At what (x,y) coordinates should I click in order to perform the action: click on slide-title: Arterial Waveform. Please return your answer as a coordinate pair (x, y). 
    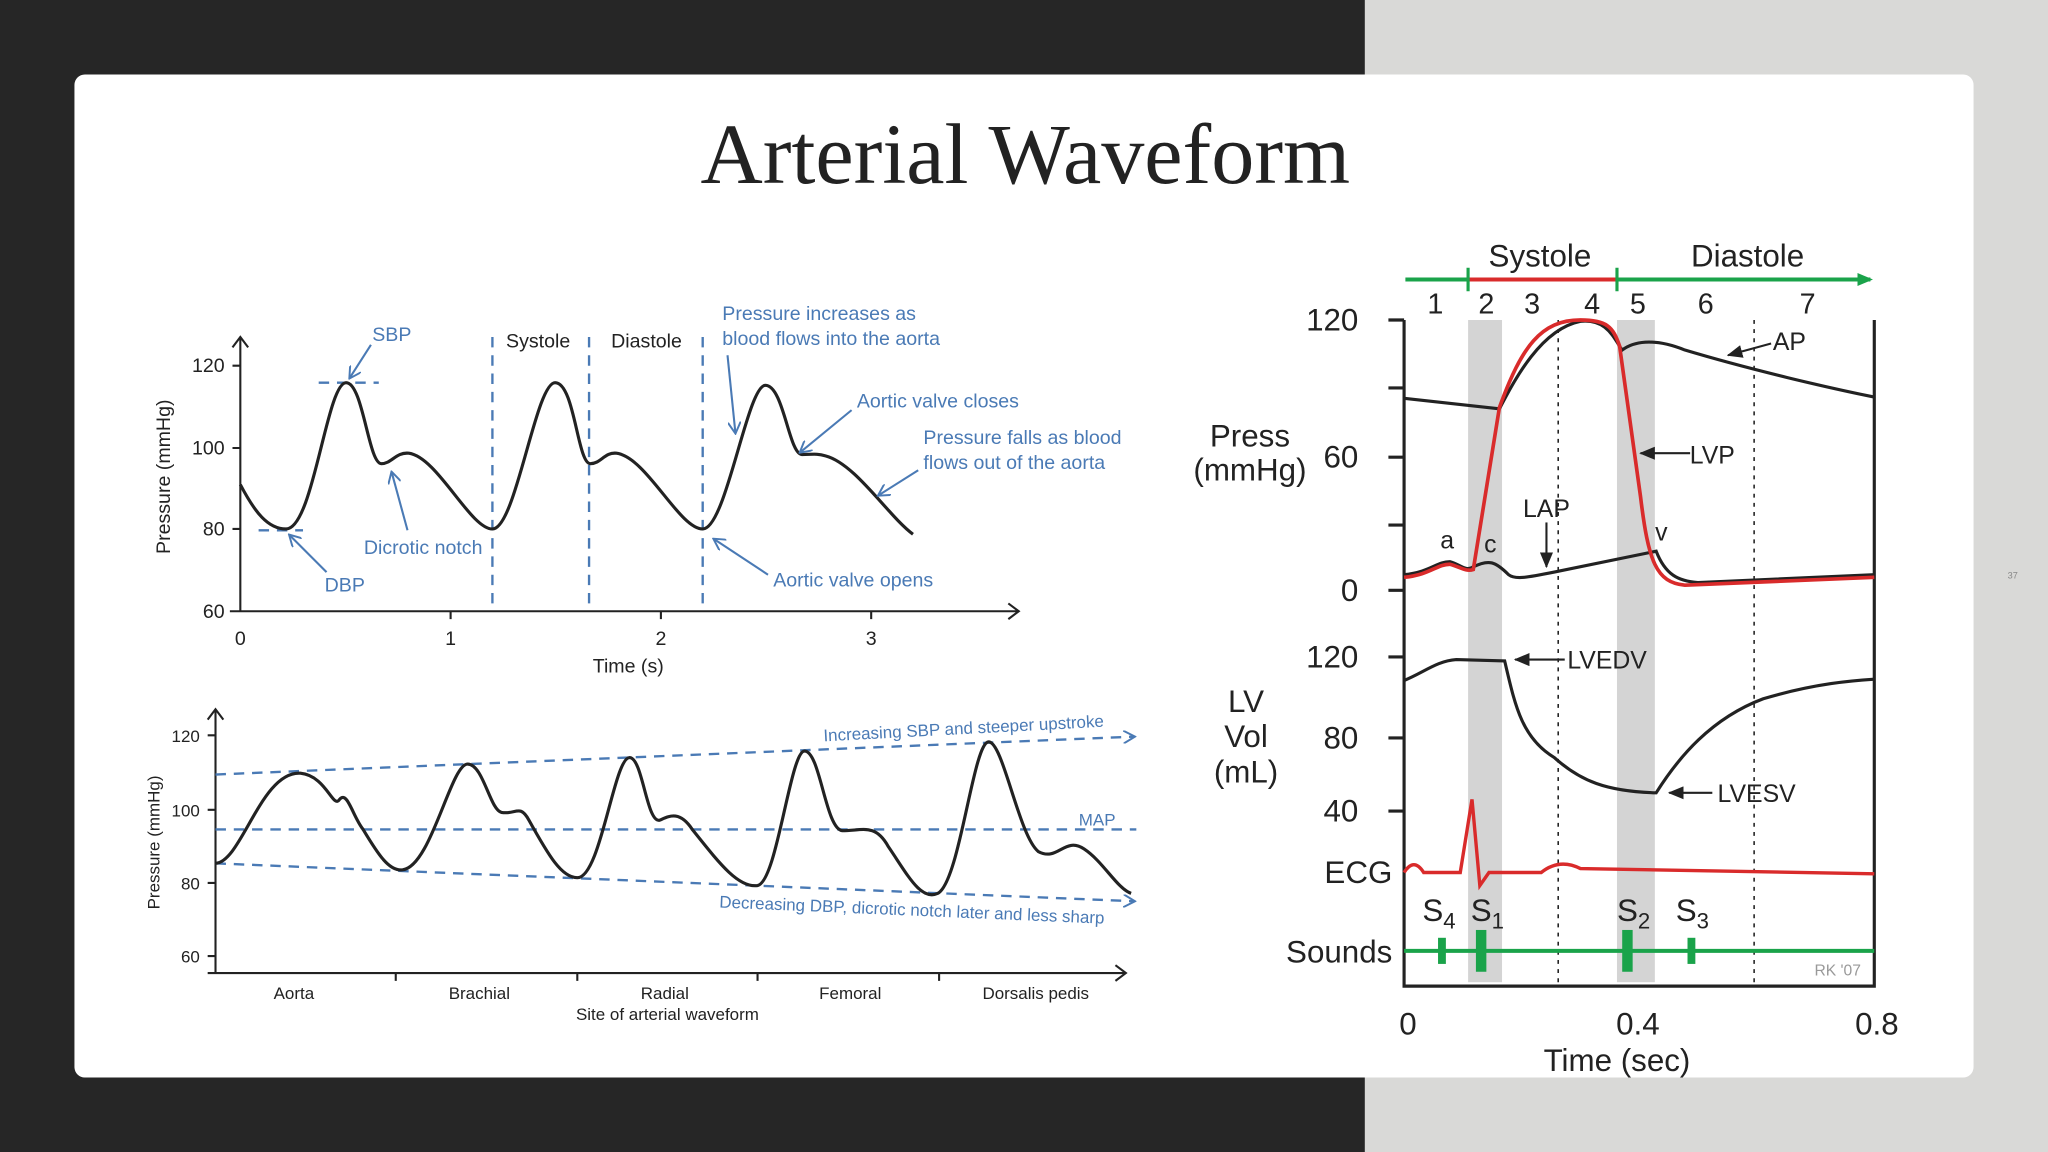
    Looking at the image, I should click on (1026, 154).